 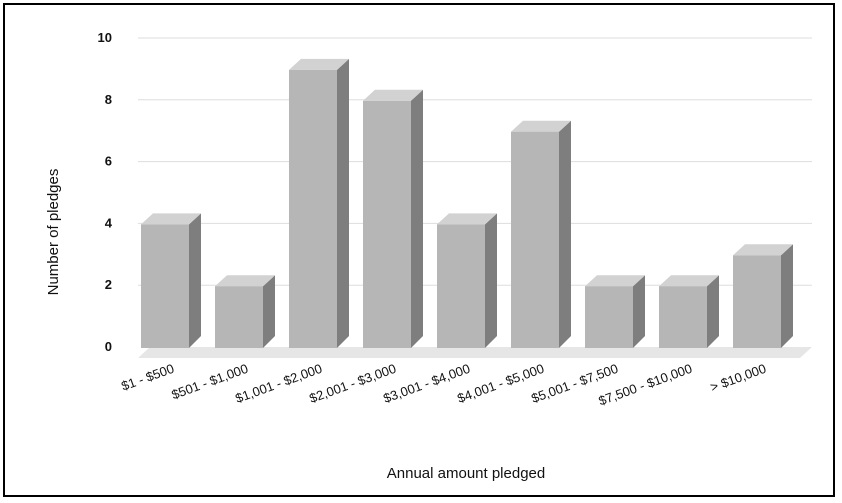 What do you see at coordinates (105, 192) in the screenshot?
I see `y-axis-ticks: 0 2 4 6 8 10` at bounding box center [105, 192].